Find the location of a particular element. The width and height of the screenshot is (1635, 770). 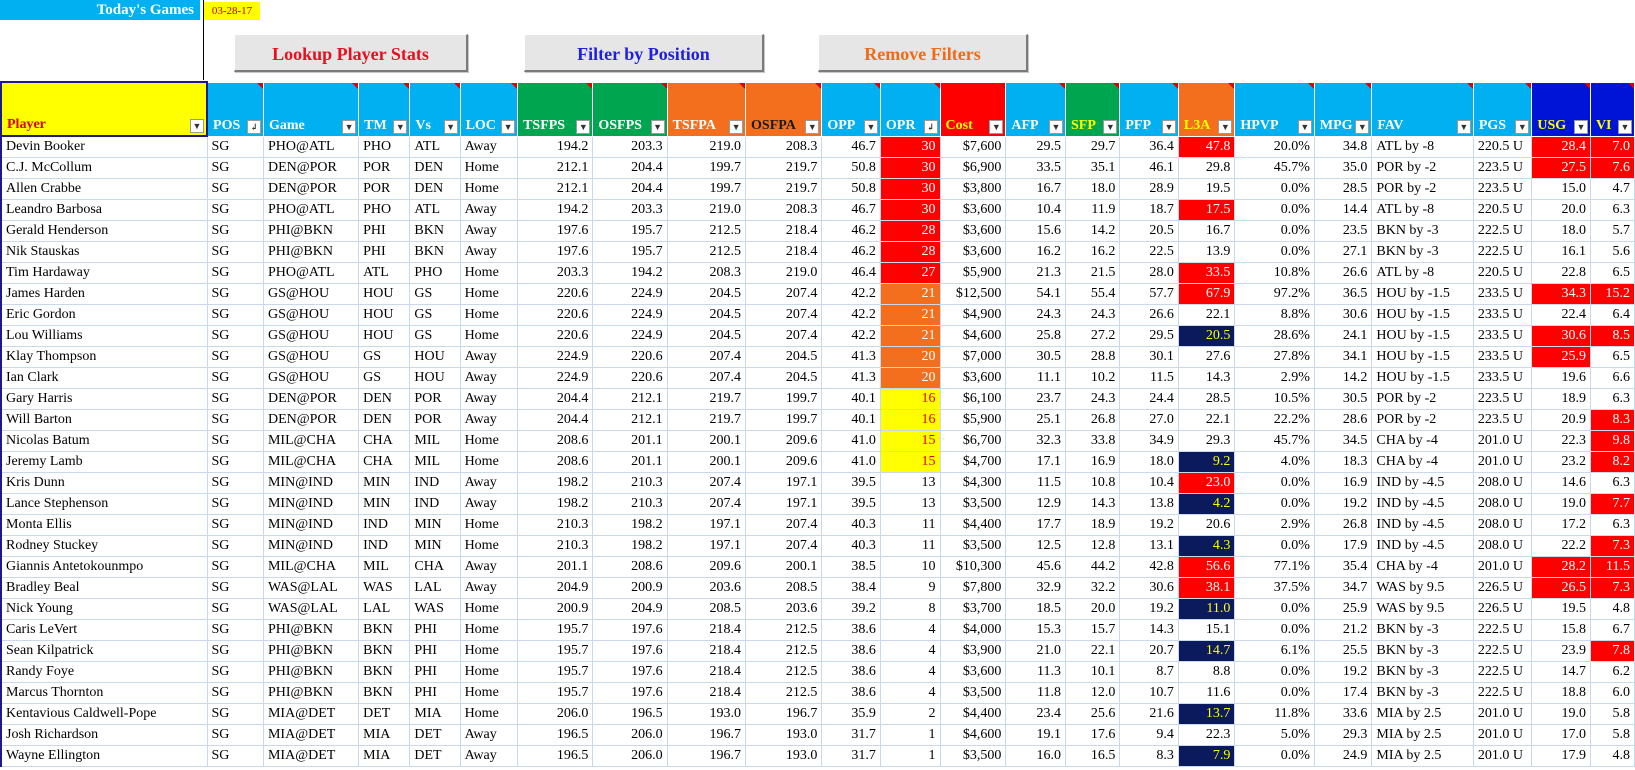

cell-opr: 27 is located at coordinates (910, 272).